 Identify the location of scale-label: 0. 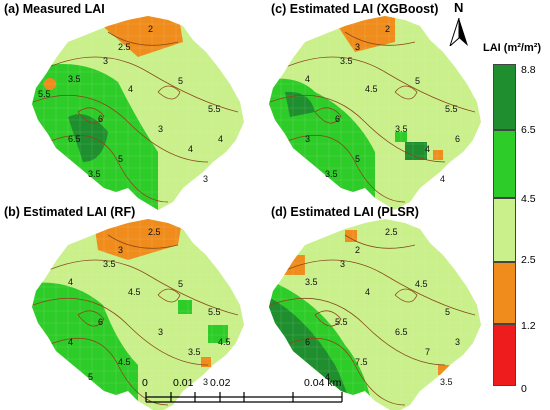
(145, 383).